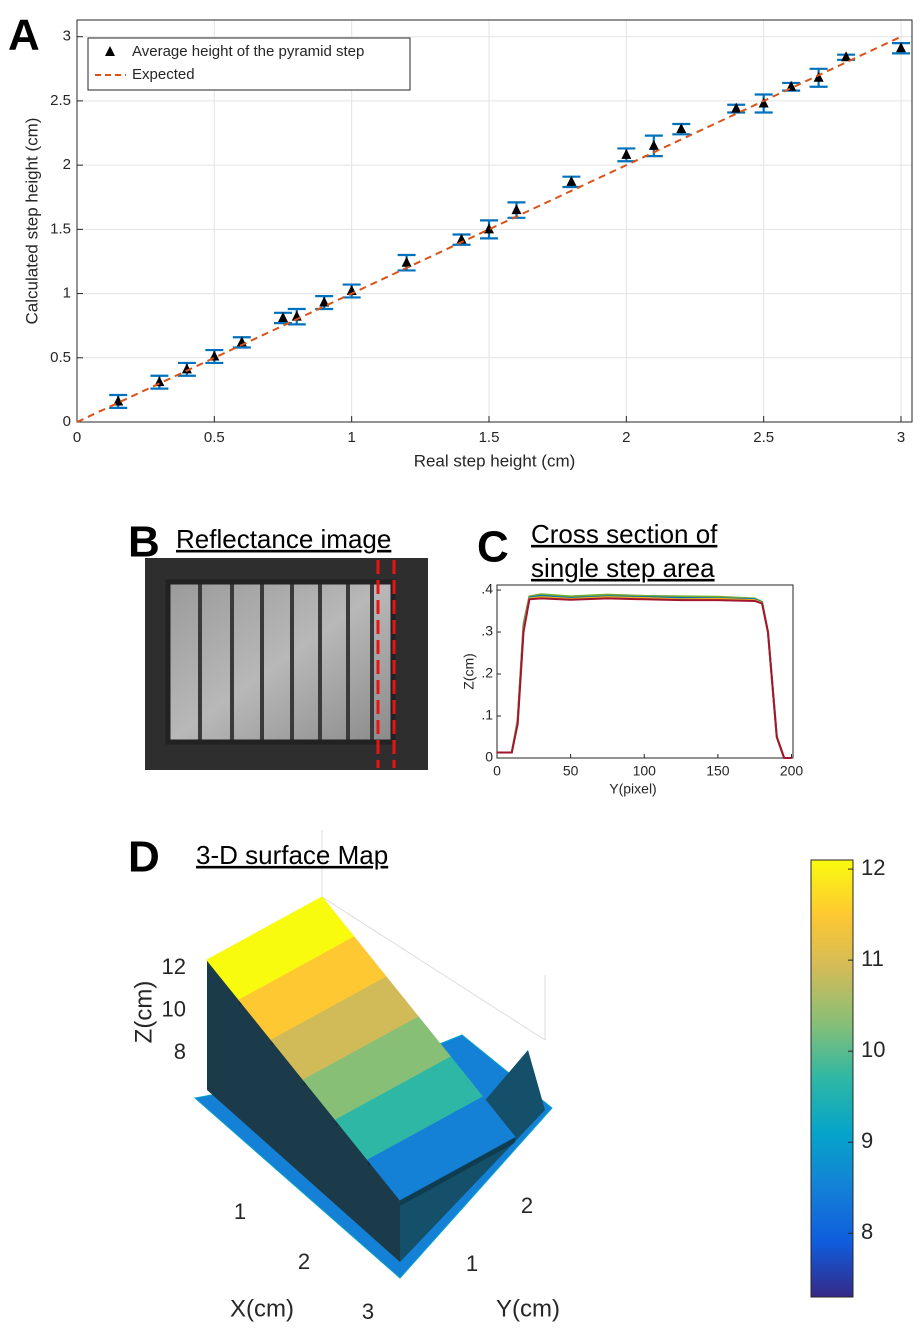 Image resolution: width=922 pixels, height=1329 pixels. I want to click on x-tick-label: 0.5, so click(214, 437).